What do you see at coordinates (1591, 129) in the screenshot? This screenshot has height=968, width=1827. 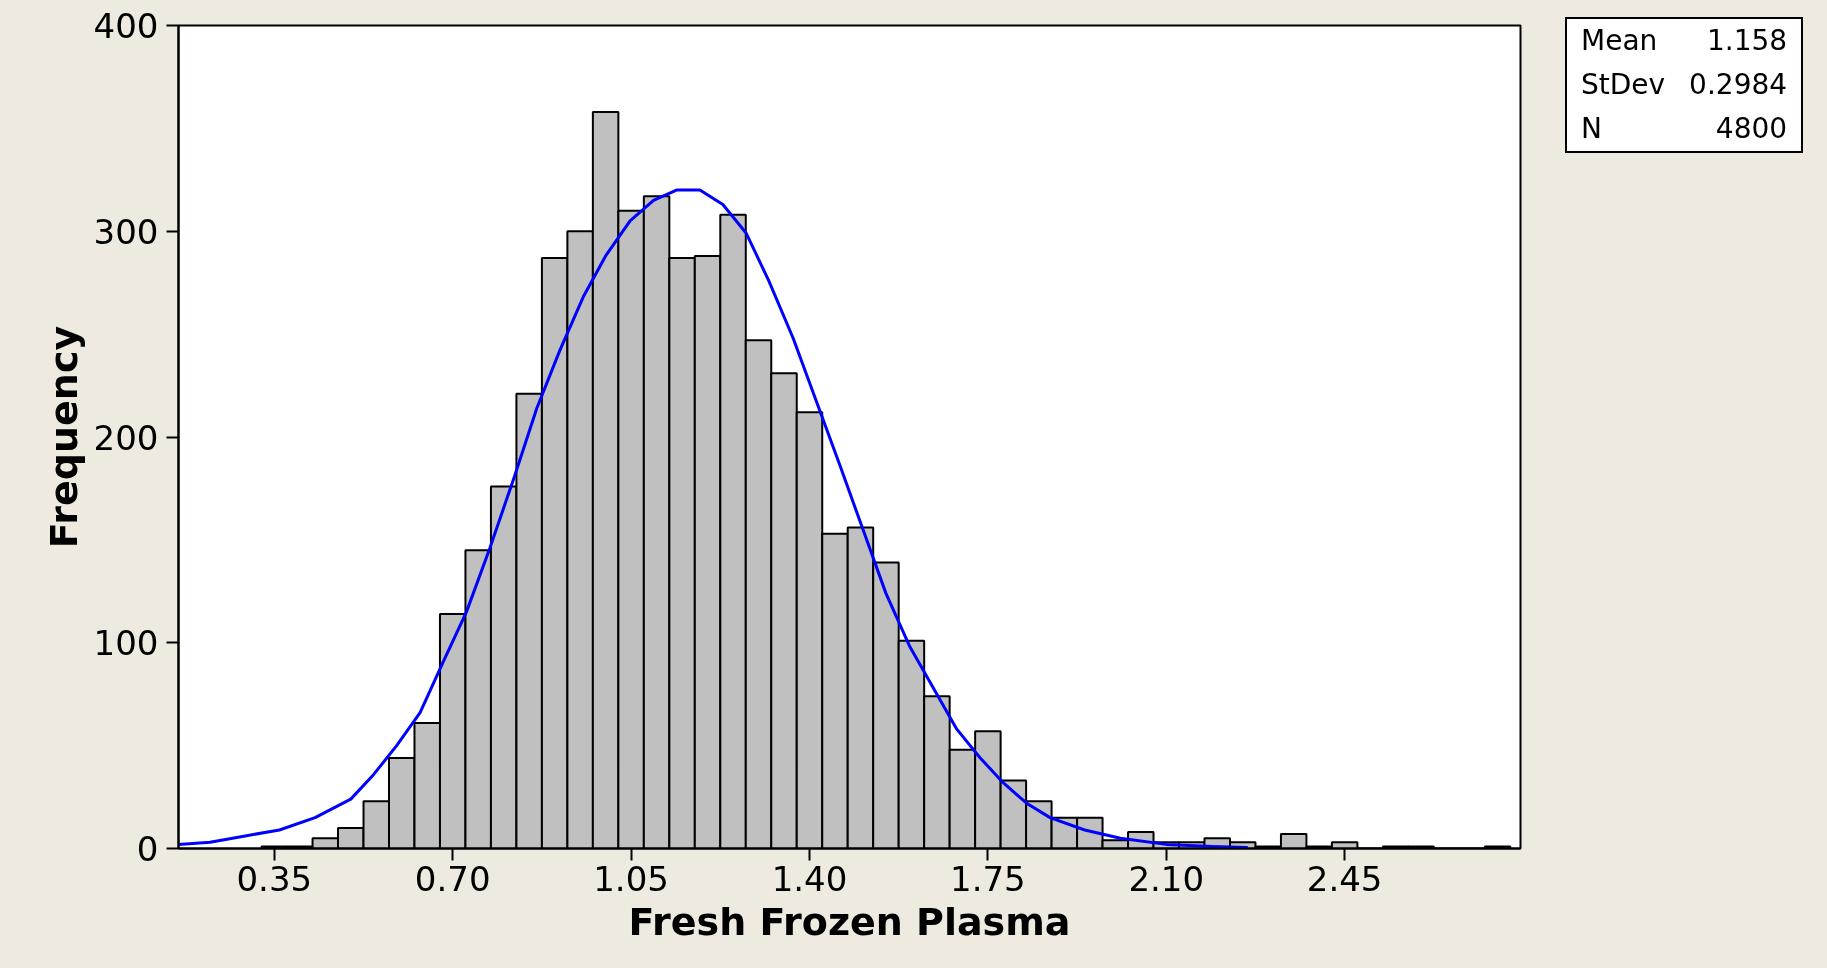 I see `text: N` at bounding box center [1591, 129].